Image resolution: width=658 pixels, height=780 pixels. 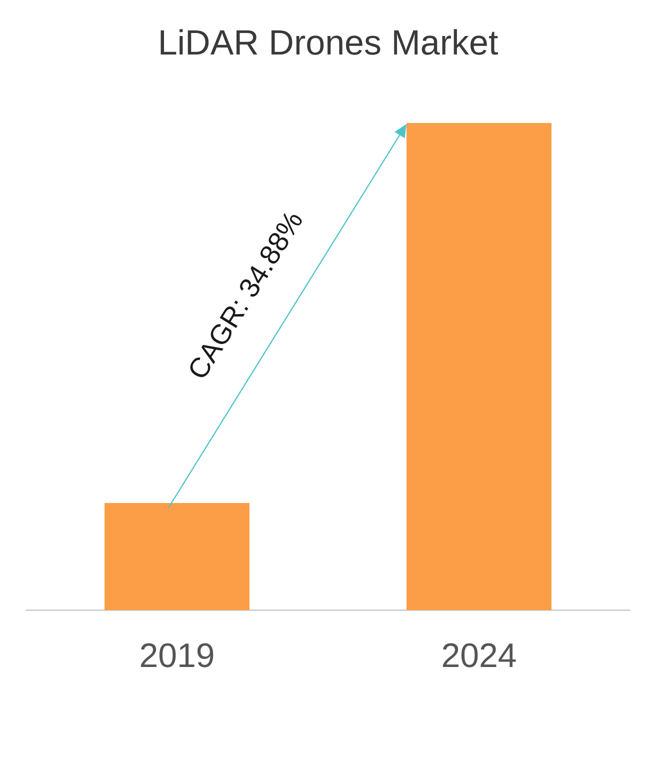 I want to click on chart-title: LiDAR Drones Market, so click(x=328, y=43).